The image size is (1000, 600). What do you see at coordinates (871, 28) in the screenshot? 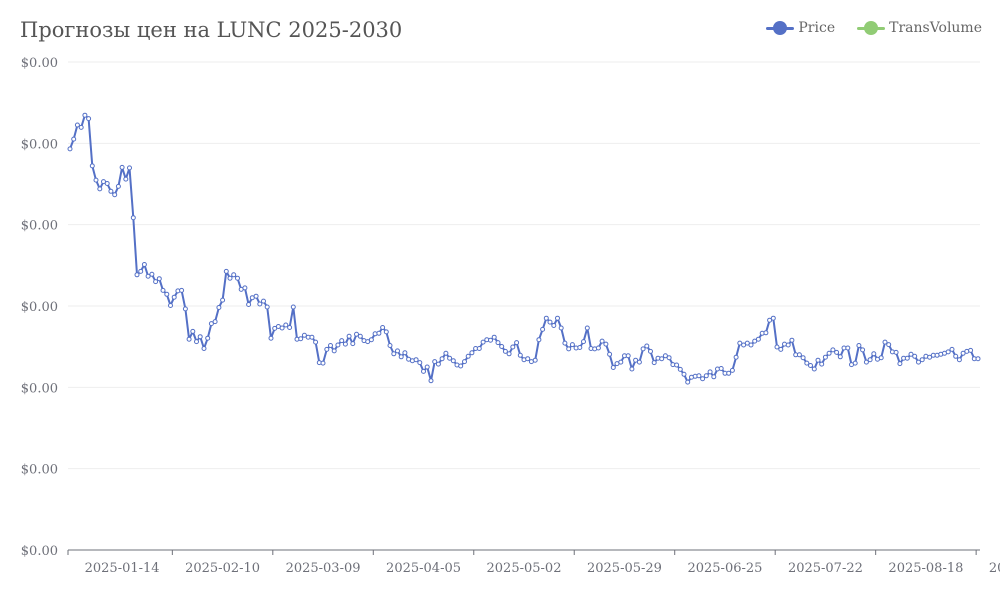
I see `legend-swatch-transvolume-icon` at bounding box center [871, 28].